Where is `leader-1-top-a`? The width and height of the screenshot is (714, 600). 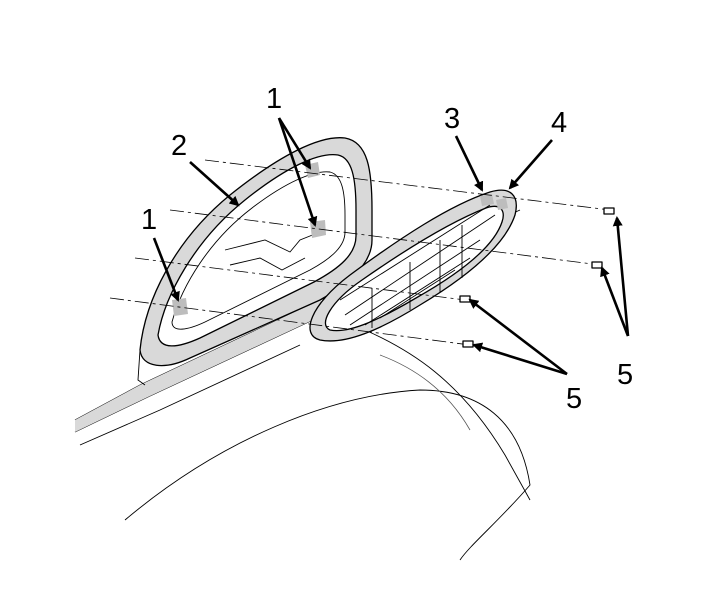 leader-1-top-a is located at coordinates (294, 143).